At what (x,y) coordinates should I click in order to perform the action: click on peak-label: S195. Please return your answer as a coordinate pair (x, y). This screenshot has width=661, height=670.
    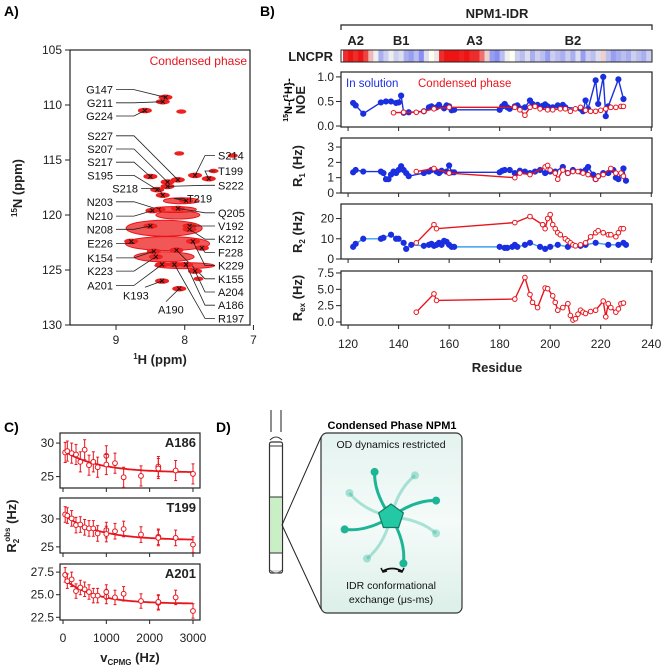
    Looking at the image, I should click on (100, 176).